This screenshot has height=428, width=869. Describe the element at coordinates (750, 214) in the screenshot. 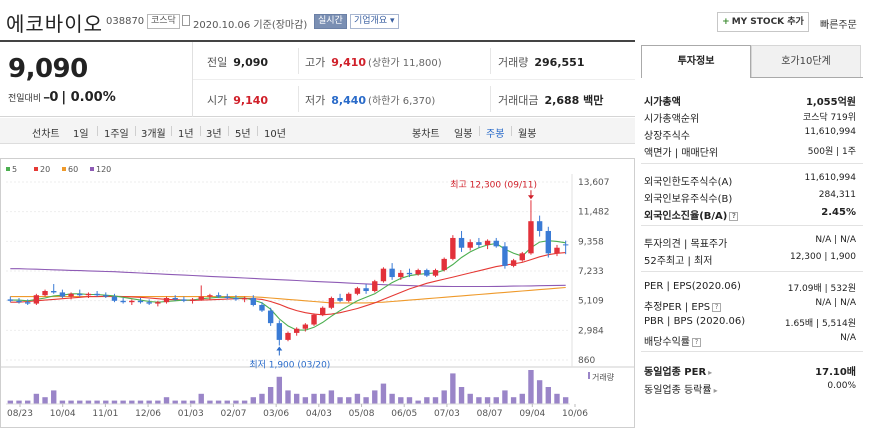

I see `info-row: 외국인소진율(B/A)? 2.45%` at that location.